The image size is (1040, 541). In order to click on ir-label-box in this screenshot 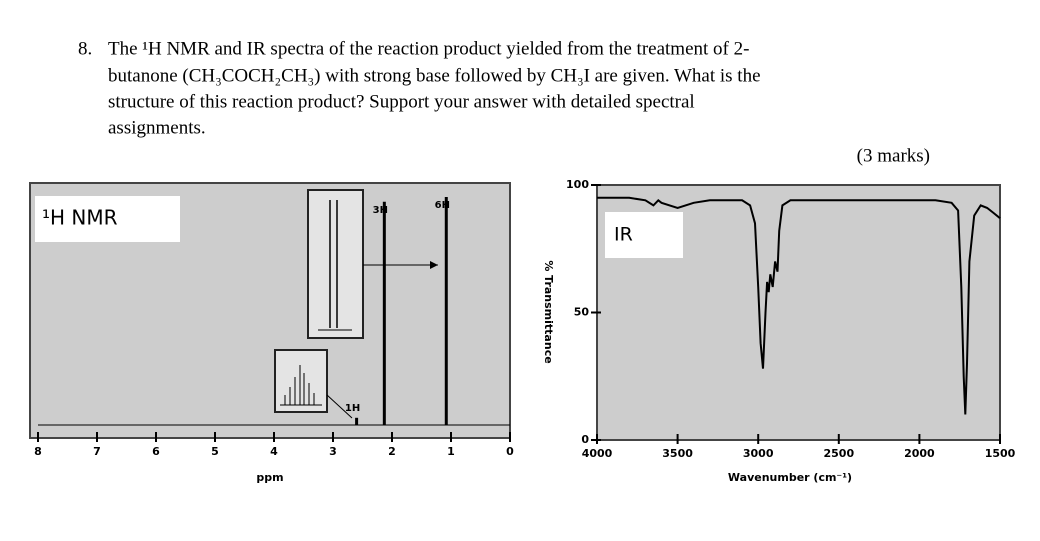, I will do `click(644, 235)`.